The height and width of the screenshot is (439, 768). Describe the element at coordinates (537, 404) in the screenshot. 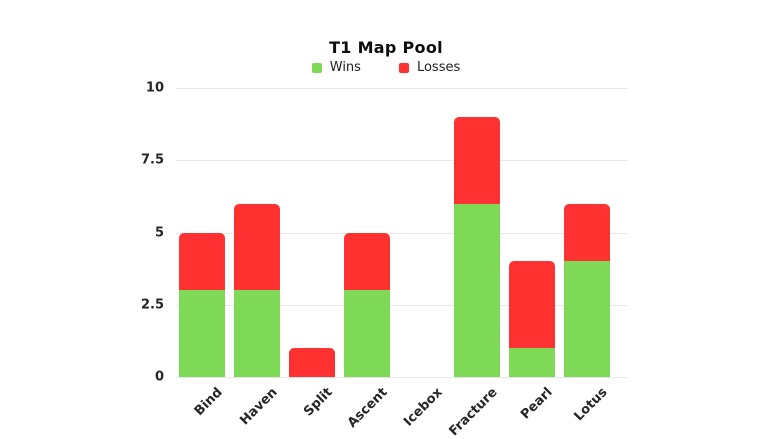

I see `x-tick-label: Pearl` at that location.